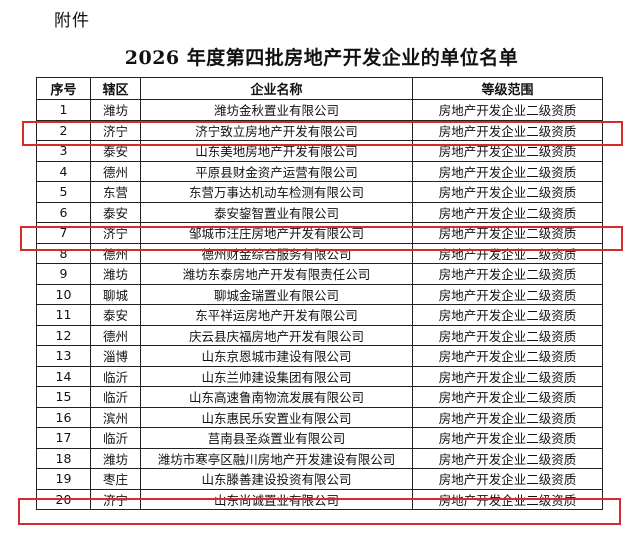 This screenshot has height=553, width=643. Describe the element at coordinates (63, 212) in the screenshot. I see `row-number: 6` at that location.